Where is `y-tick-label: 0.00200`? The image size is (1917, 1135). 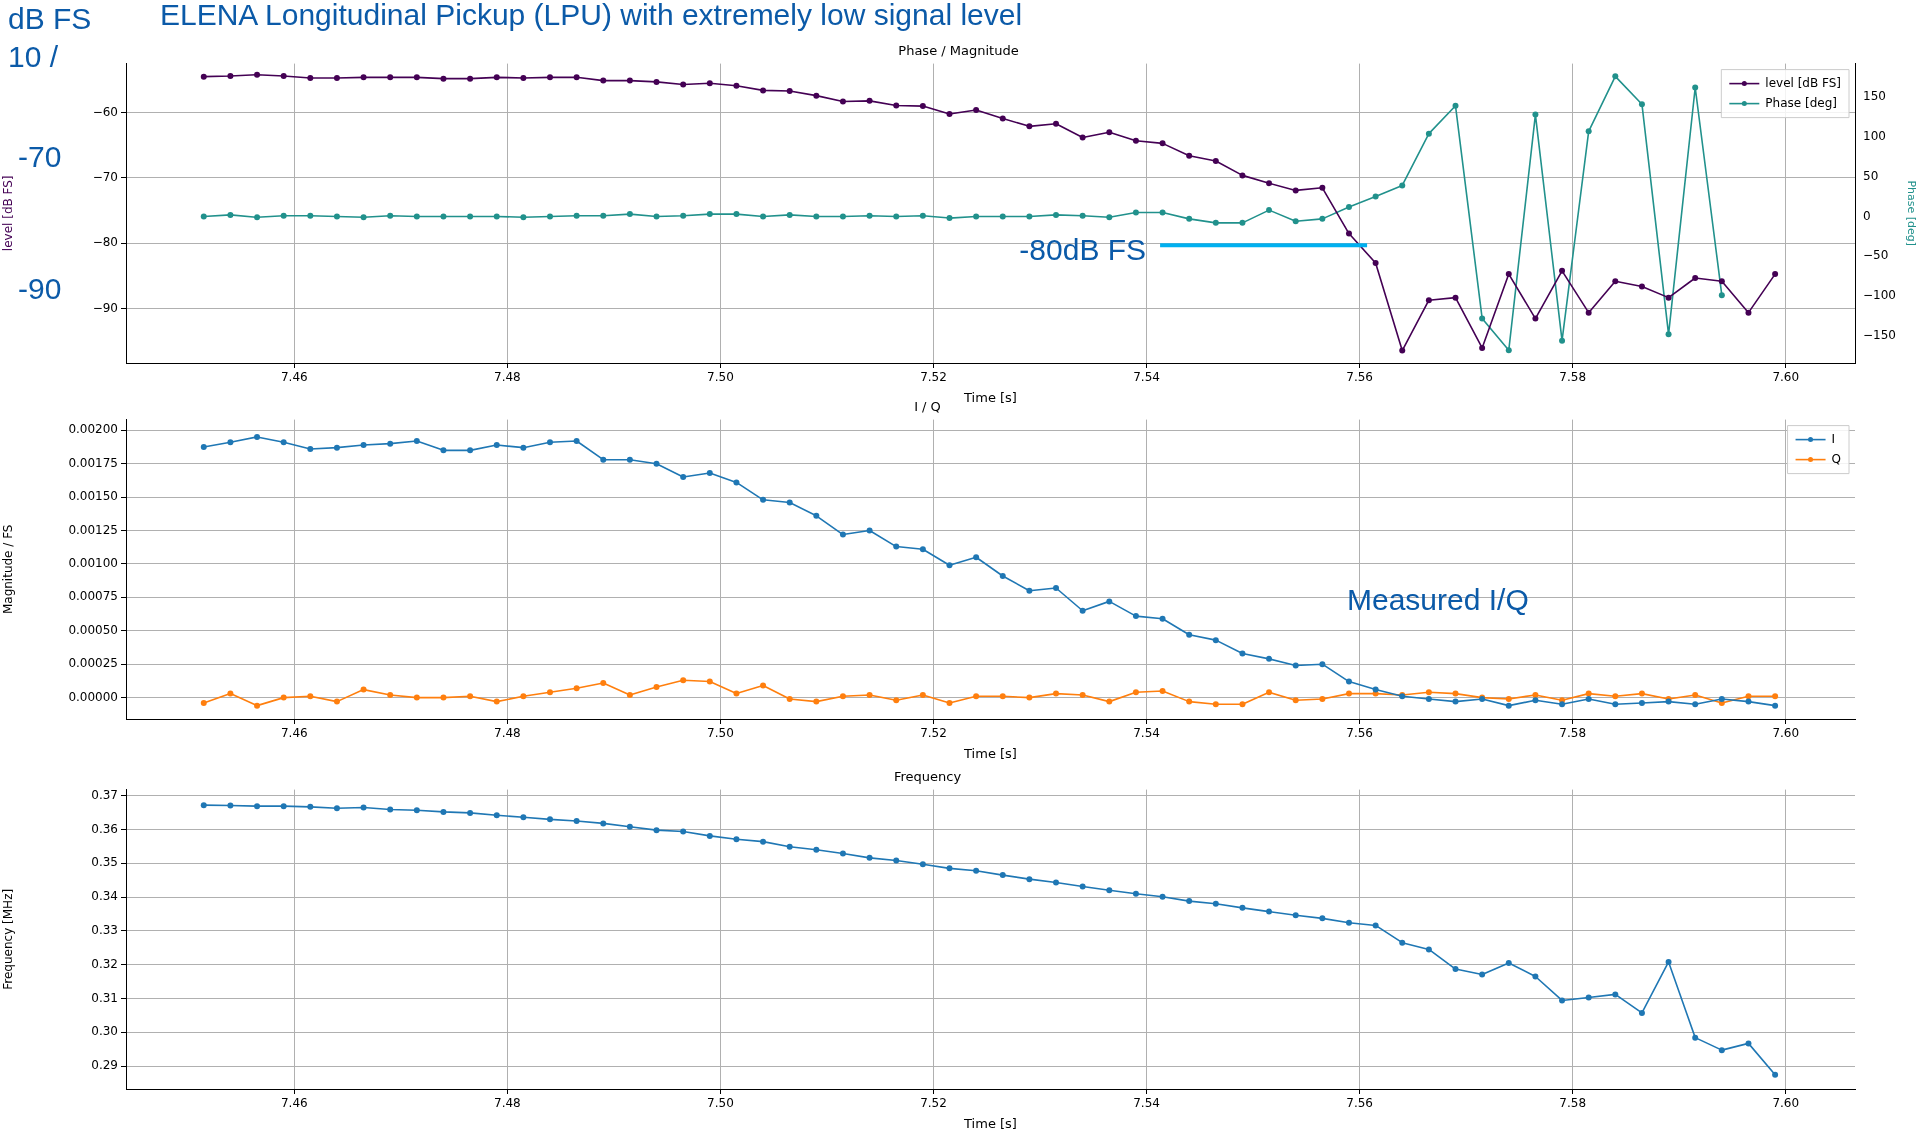 y-tick-label: 0.00200 is located at coordinates (93, 429).